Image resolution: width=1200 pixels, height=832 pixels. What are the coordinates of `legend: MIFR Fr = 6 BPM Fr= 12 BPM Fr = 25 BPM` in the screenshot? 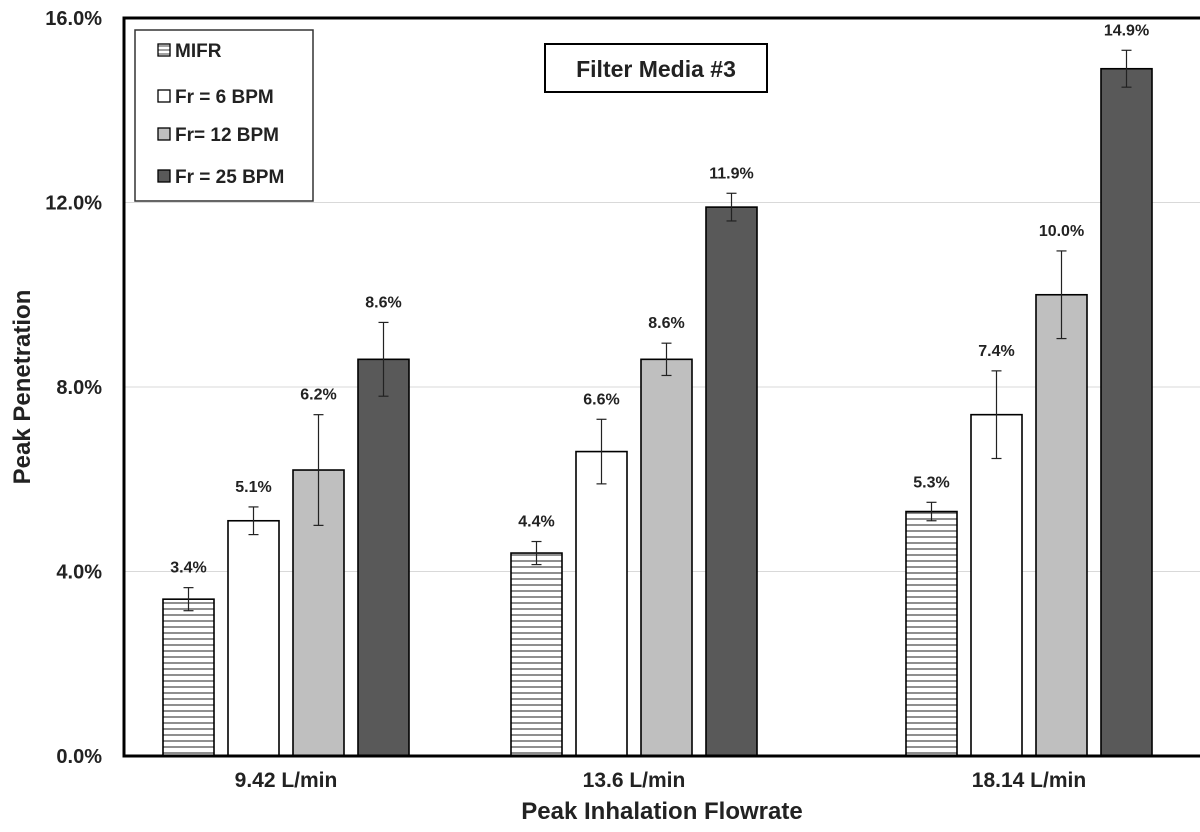 It's located at (224, 115).